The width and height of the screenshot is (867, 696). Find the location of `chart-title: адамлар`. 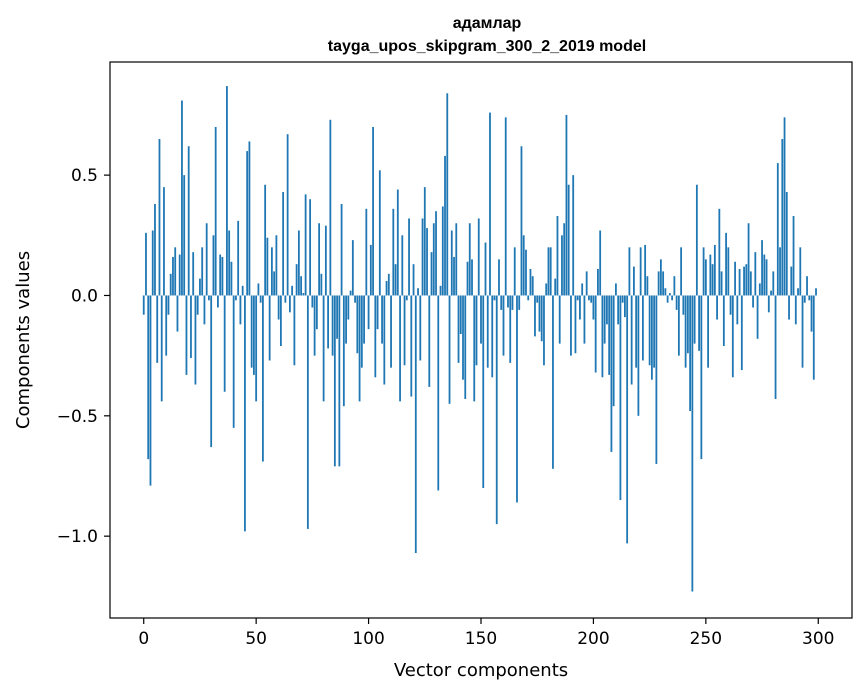

chart-title: адамлар is located at coordinates (487, 23).